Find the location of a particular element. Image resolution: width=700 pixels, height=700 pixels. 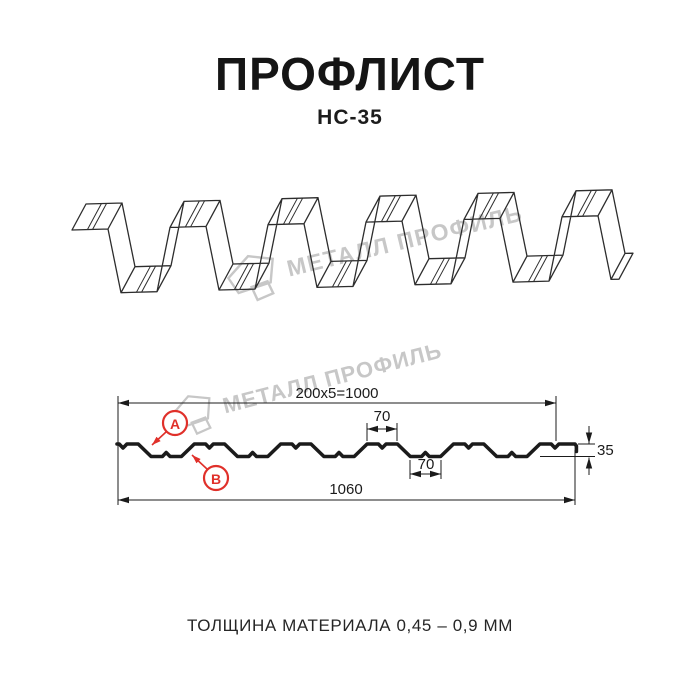

dimension-overall-width is located at coordinates (347, 477).